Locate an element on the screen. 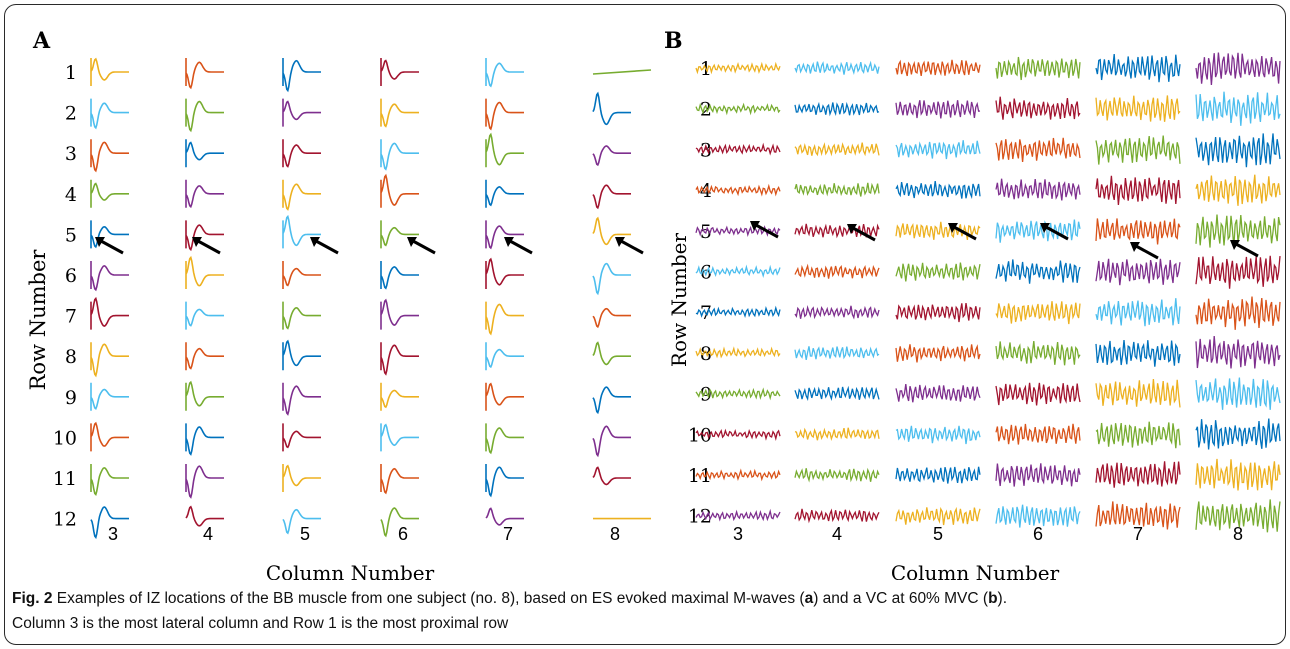 Image resolution: width=1290 pixels, height=649 pixels. panelB-row-label: 2 is located at coordinates (706, 110).